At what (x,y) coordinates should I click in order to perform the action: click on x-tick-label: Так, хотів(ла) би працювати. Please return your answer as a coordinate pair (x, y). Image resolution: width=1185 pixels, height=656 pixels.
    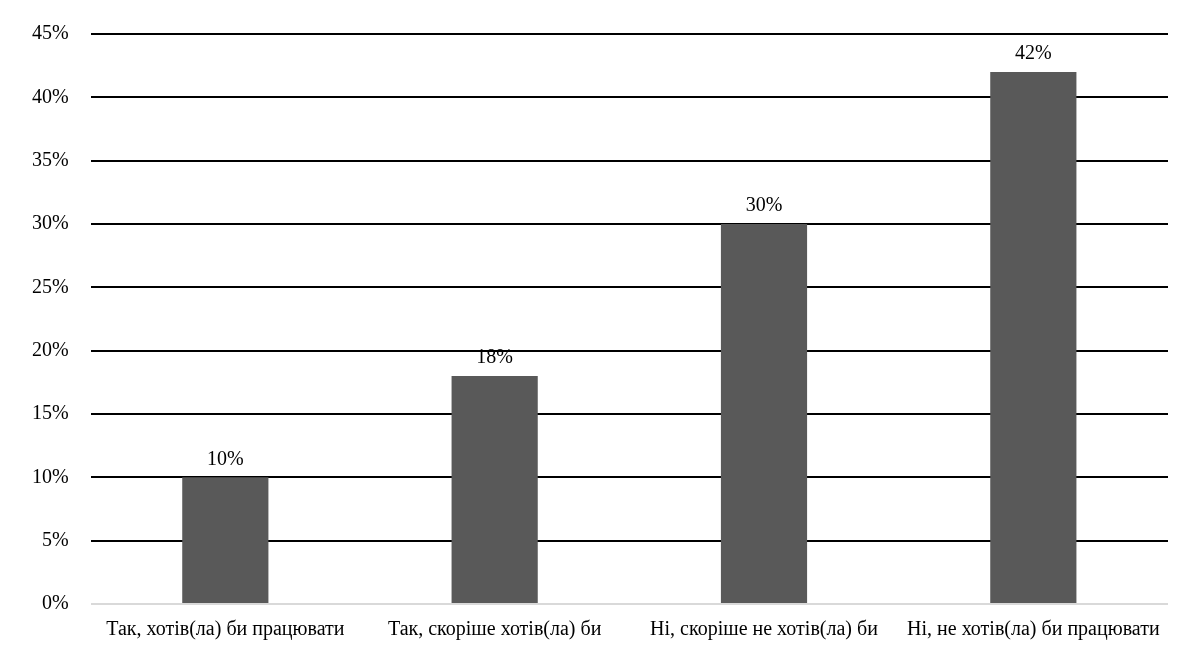
    Looking at the image, I should click on (225, 629).